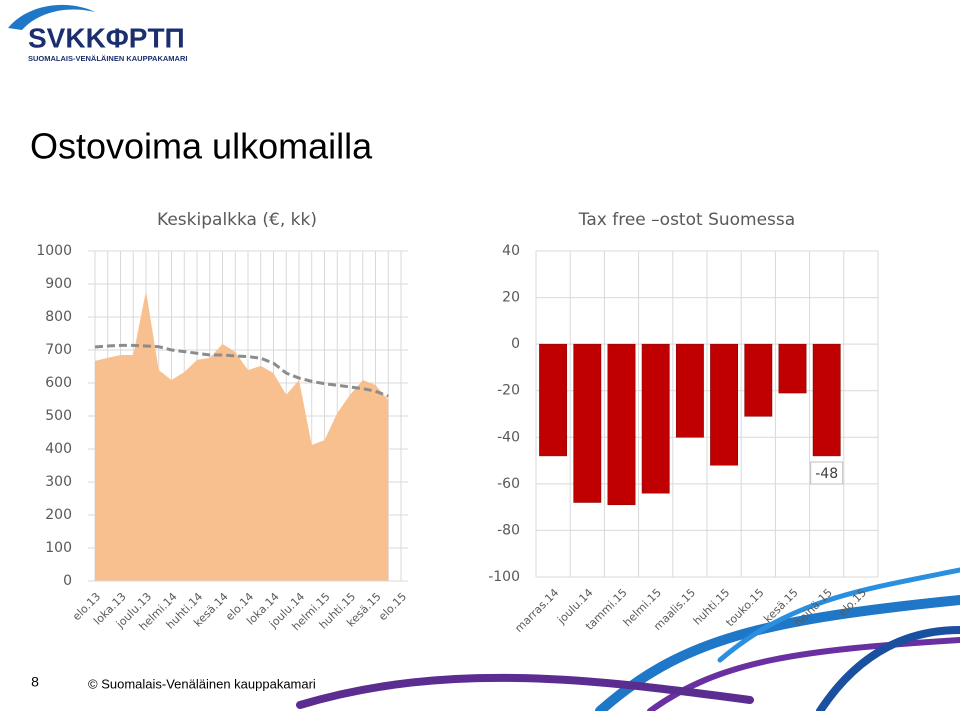 Image resolution: width=960 pixels, height=711 pixels. I want to click on x-tick-label: touko.15, so click(744, 607).